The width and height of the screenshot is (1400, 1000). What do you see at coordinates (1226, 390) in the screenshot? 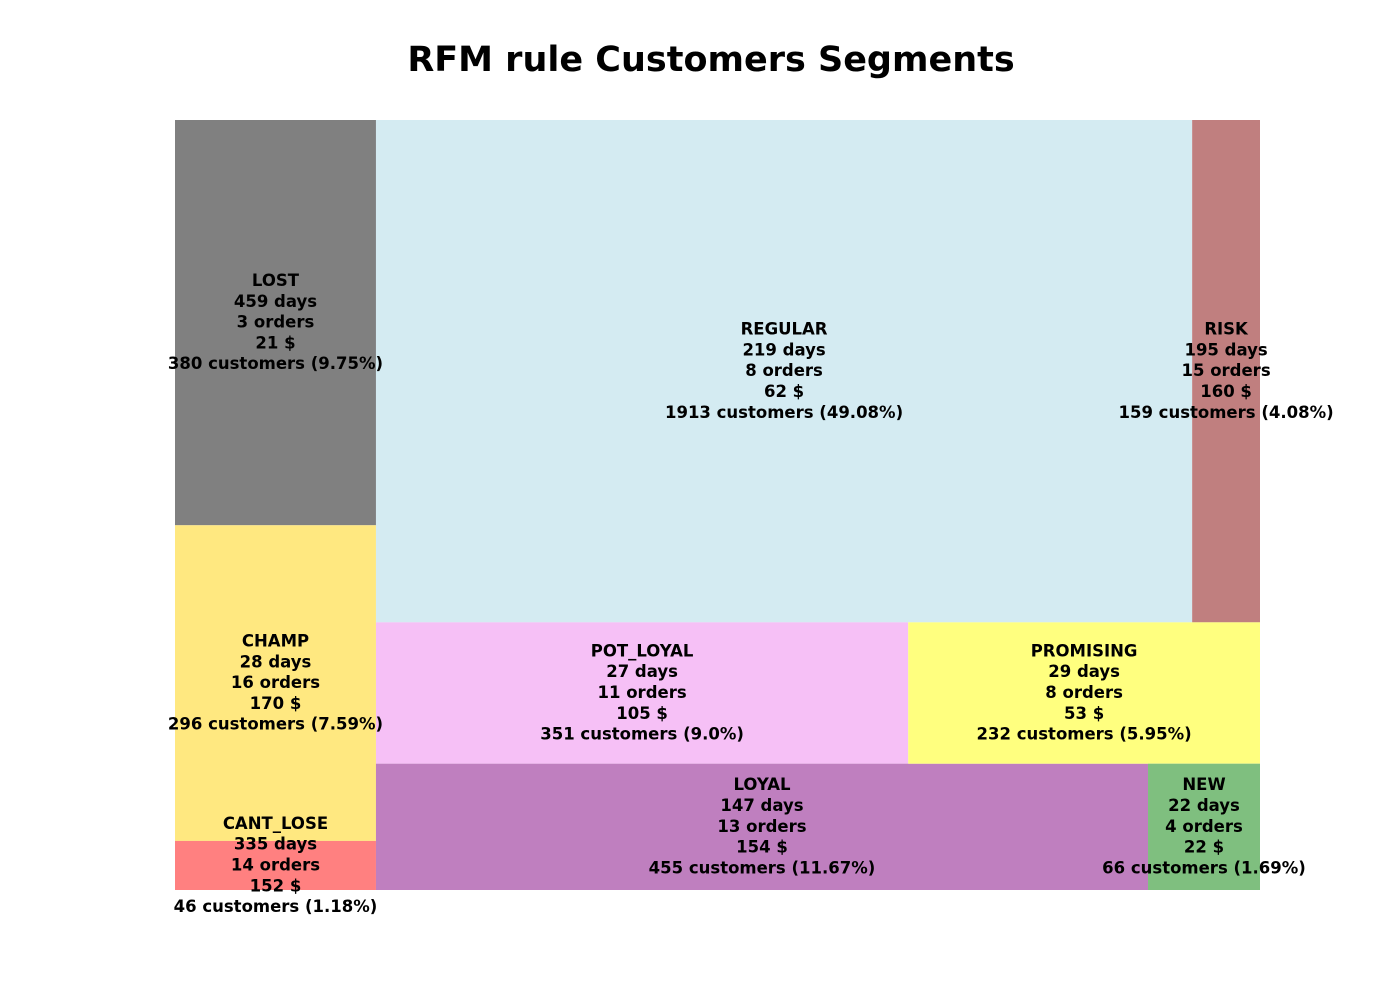
I see `segment-label-line: 160 $` at bounding box center [1226, 390].